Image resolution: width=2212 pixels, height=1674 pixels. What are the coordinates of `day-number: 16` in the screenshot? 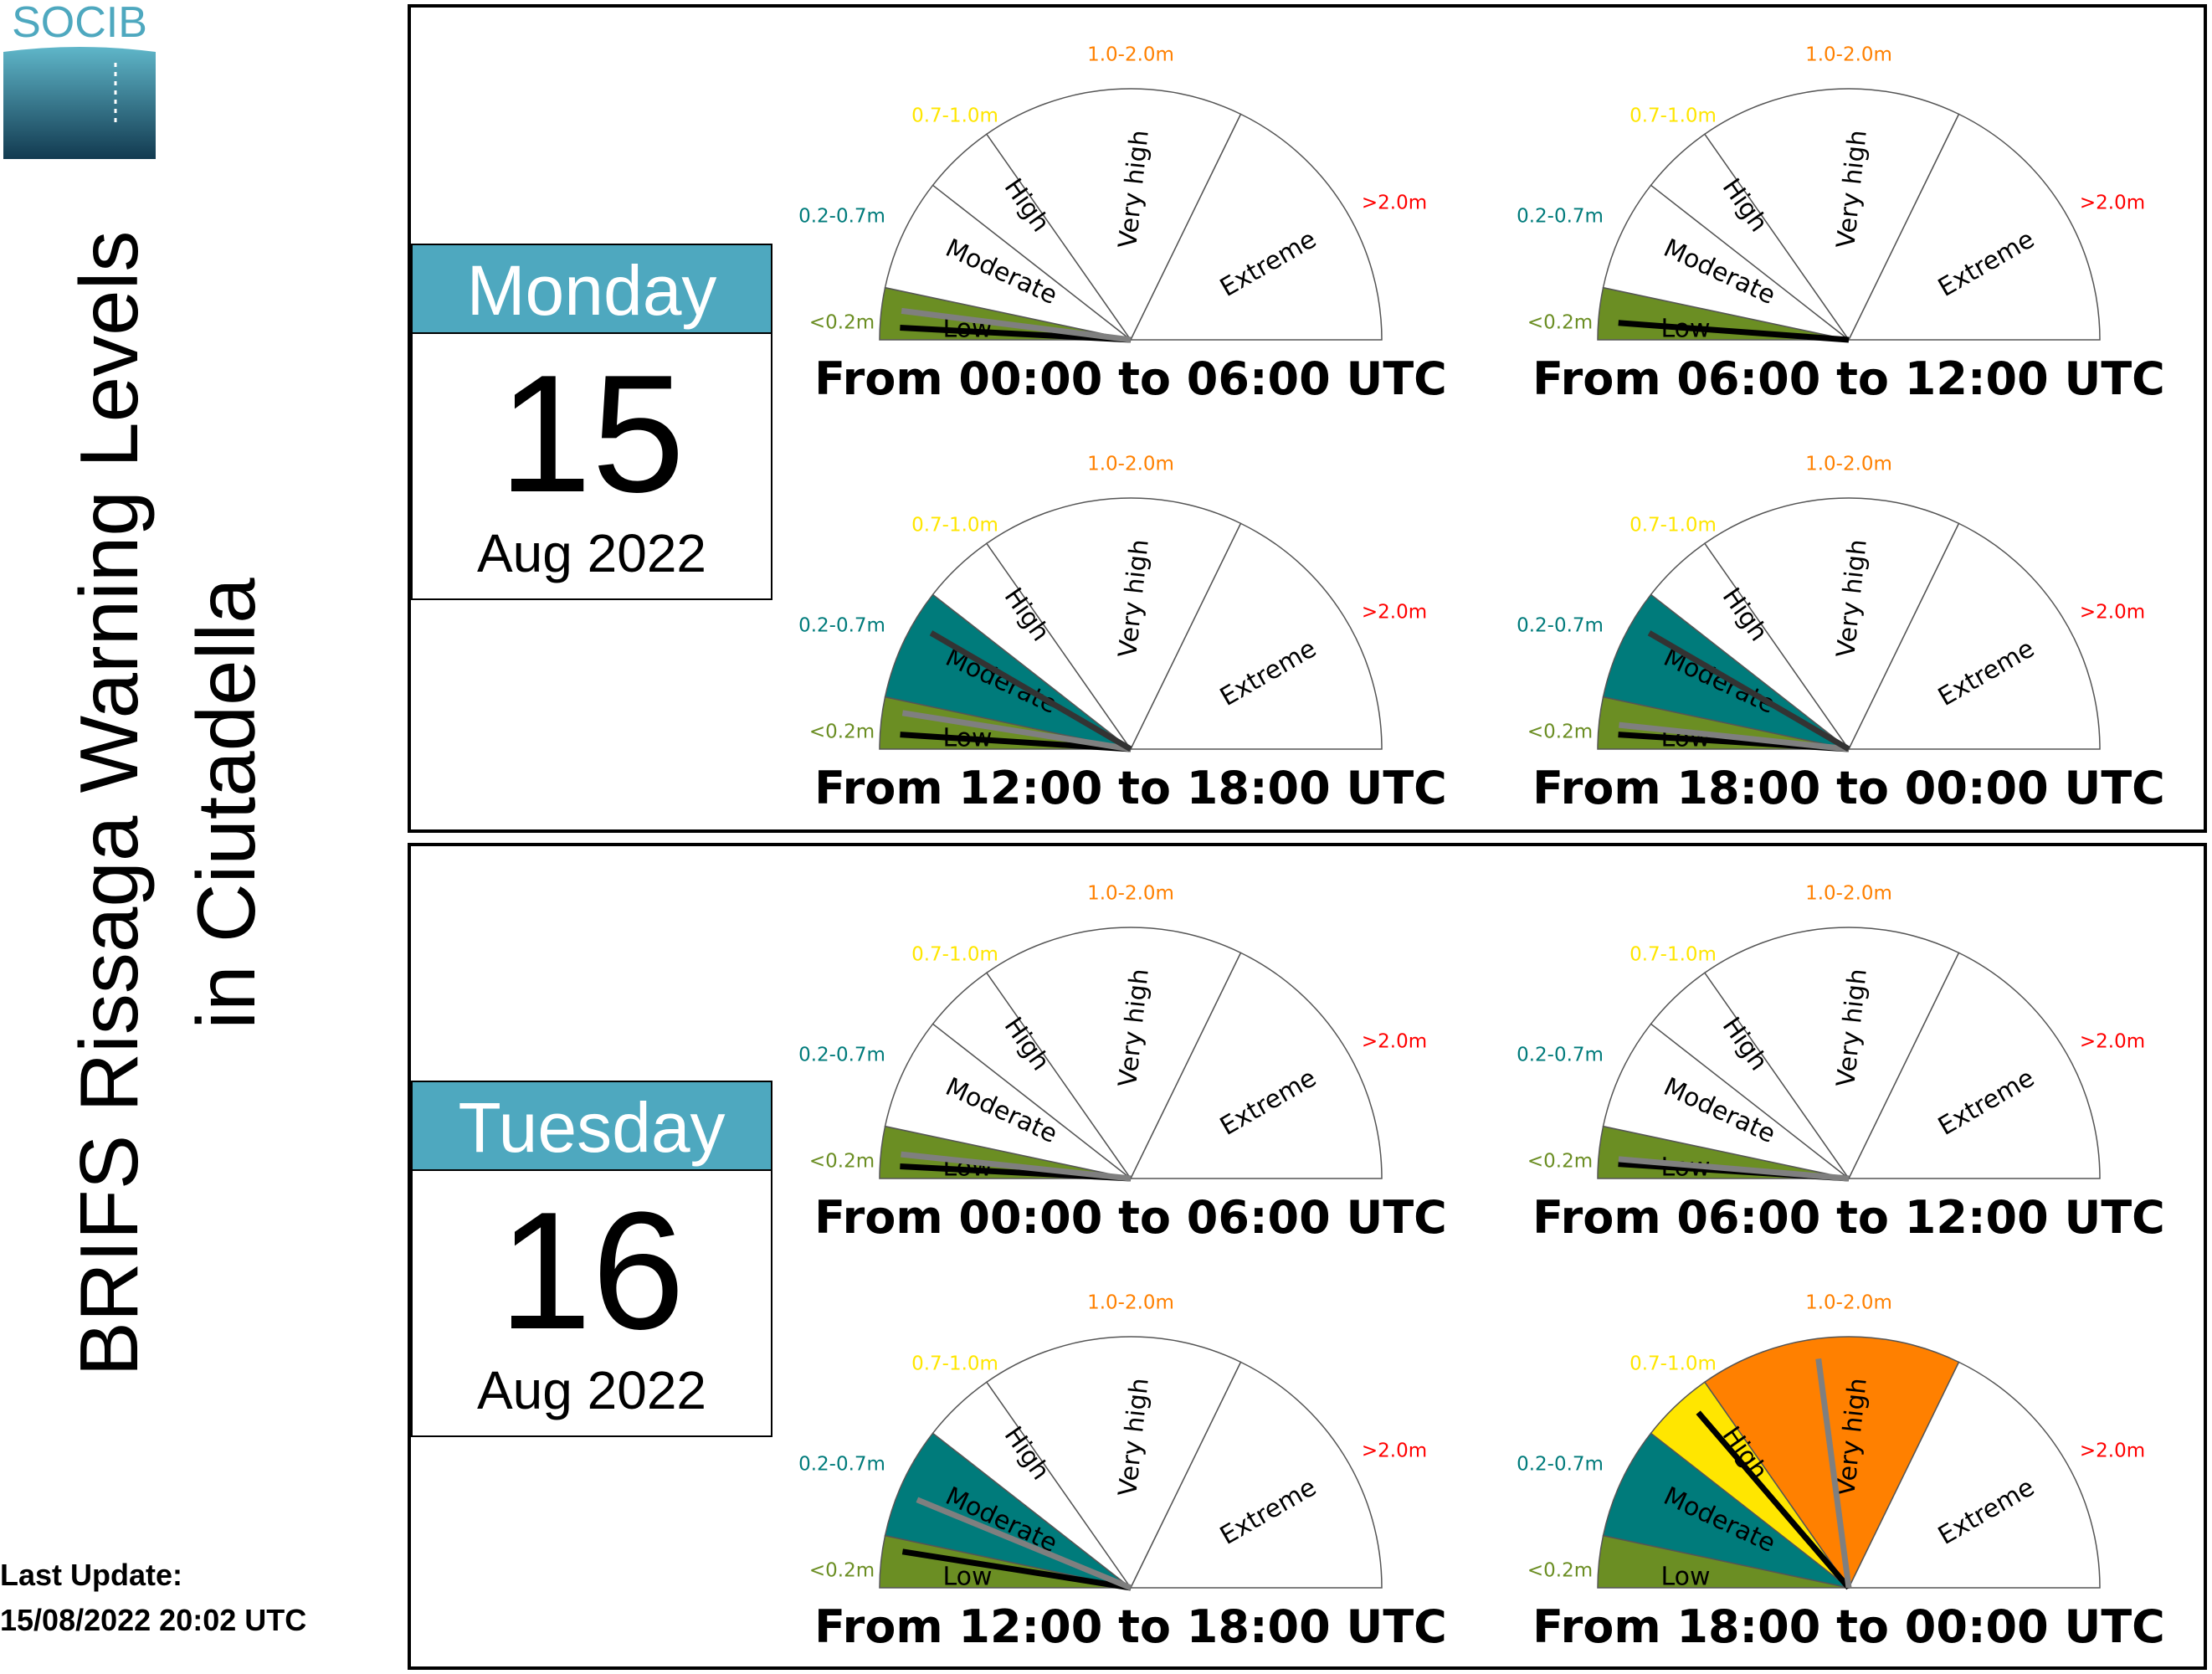 It's located at (591, 1271).